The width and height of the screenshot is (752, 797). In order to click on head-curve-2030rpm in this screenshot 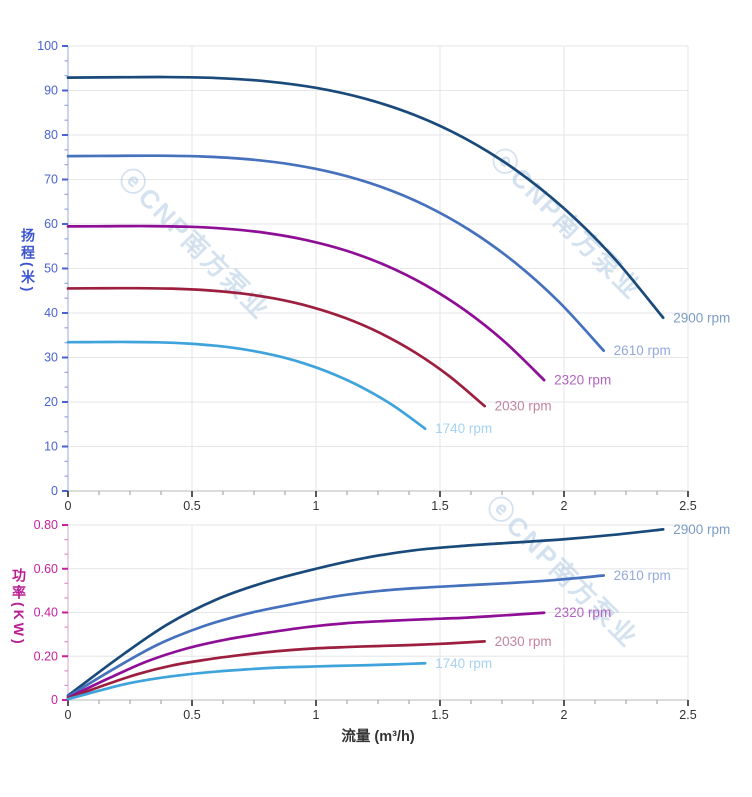, I will do `click(276, 347)`.